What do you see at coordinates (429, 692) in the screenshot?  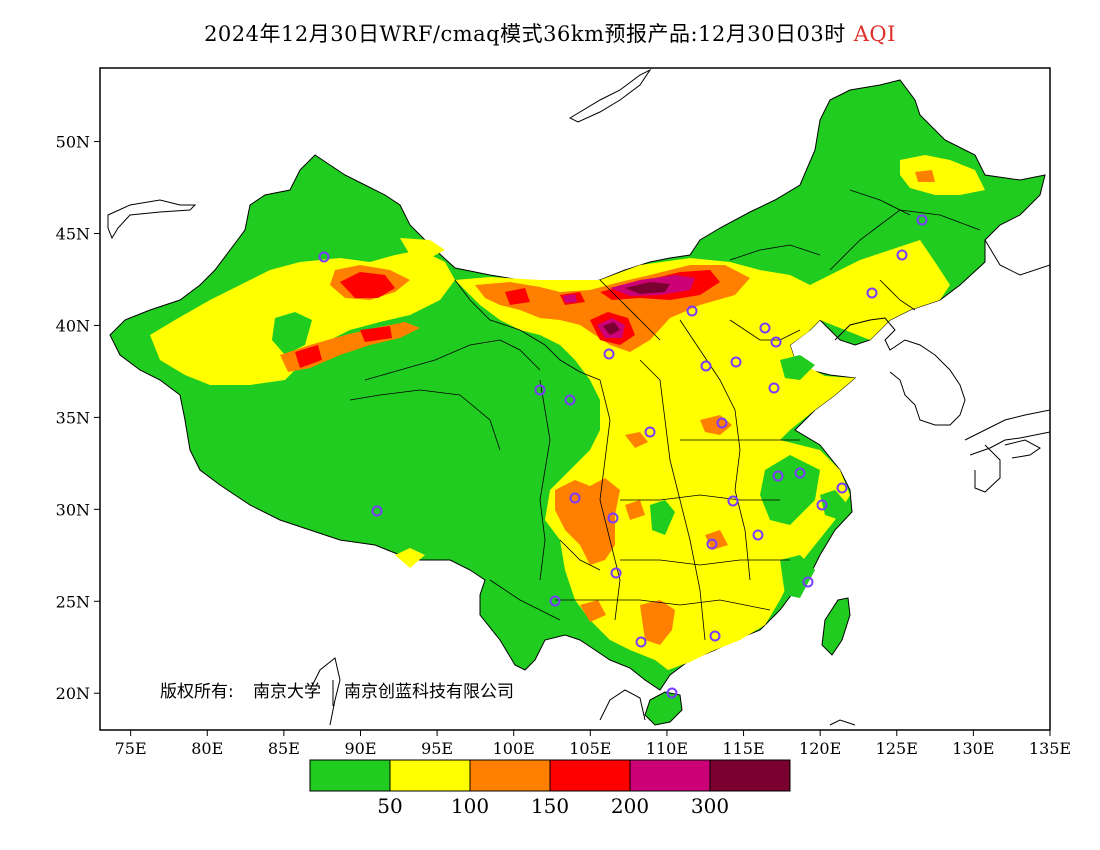 I see `copyright-org2: 南京创蓝科技有限公司` at bounding box center [429, 692].